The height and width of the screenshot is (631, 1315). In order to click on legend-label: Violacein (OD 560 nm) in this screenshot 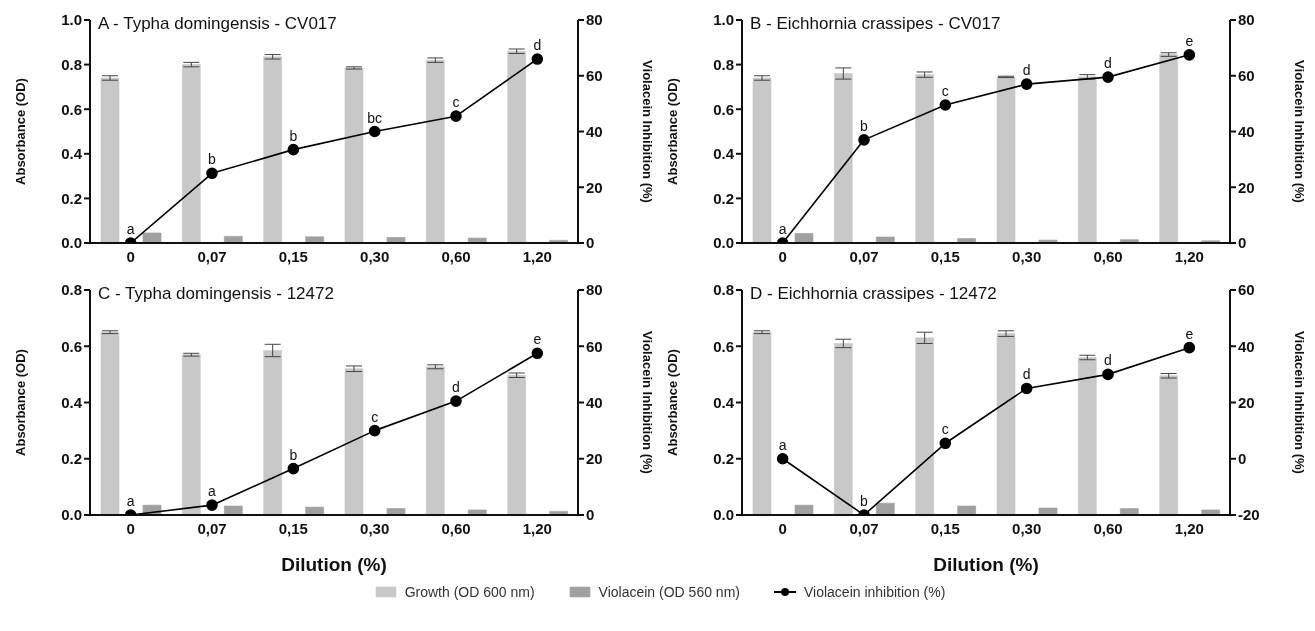, I will do `click(669, 592)`.